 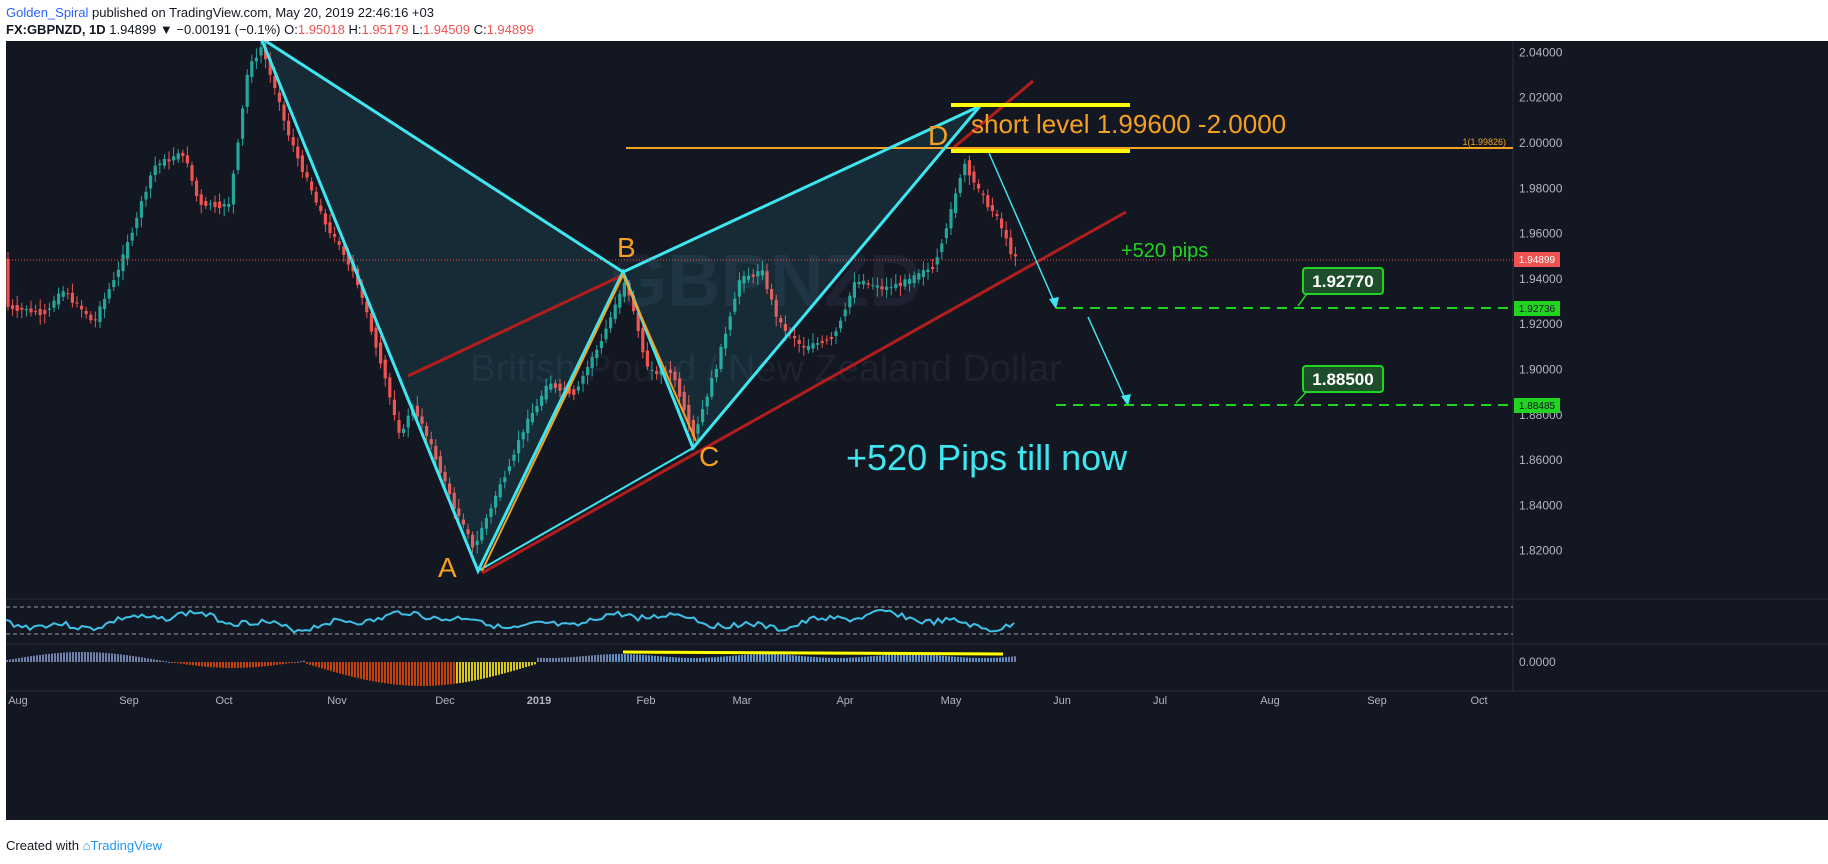 I want to click on pattern-xb-line, so click(x=442, y=157).